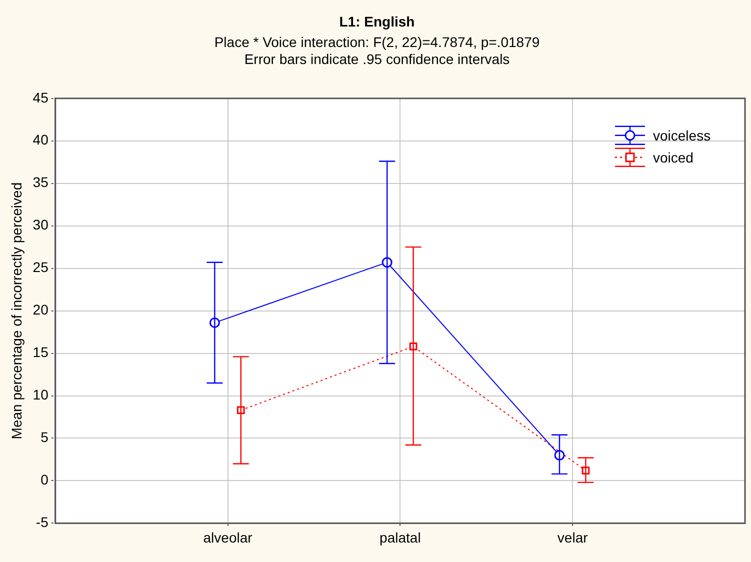 The image size is (751, 562). What do you see at coordinates (40, 140) in the screenshot?
I see `y-tick-label: 40` at bounding box center [40, 140].